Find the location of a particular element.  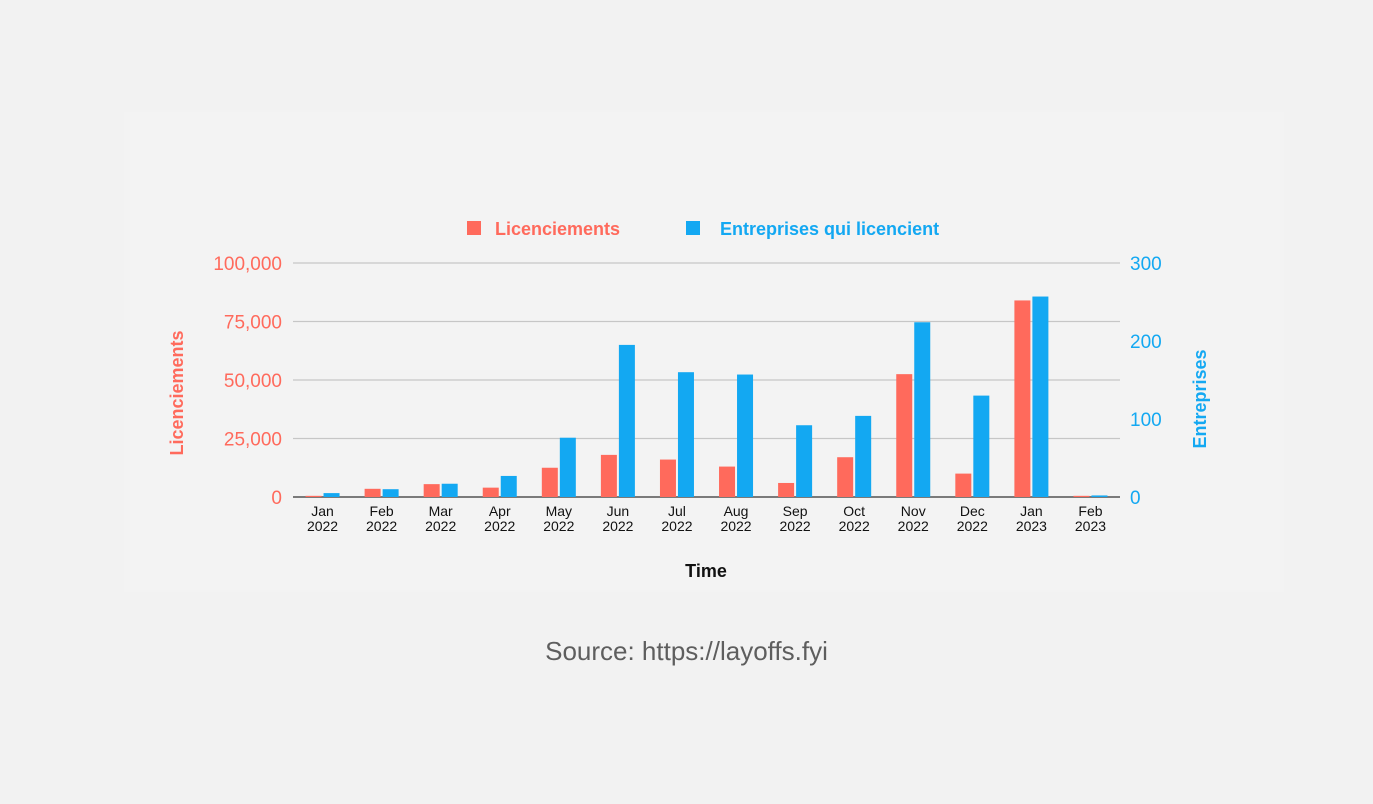

y-left-tick-label: 0 is located at coordinates (276, 498).